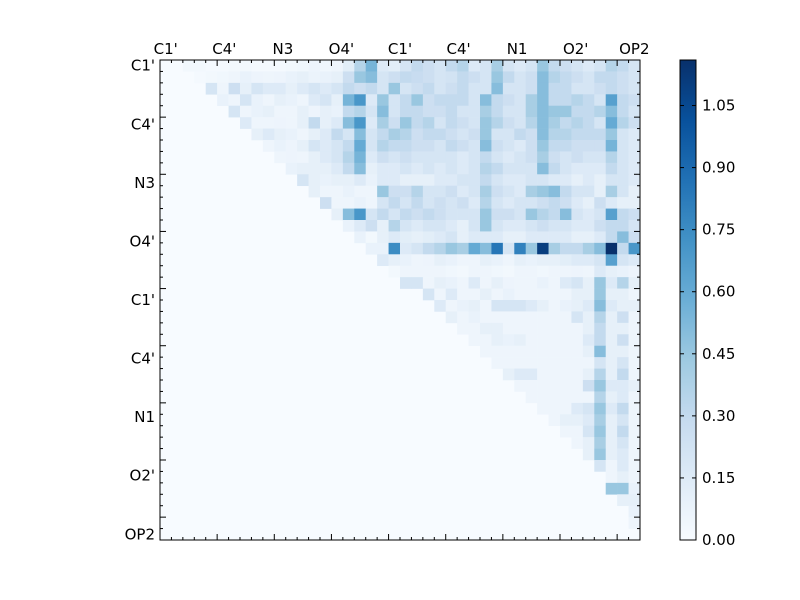 The image size is (800, 600). I want to click on colorbar-tick-label: 0.45, so click(718, 354).